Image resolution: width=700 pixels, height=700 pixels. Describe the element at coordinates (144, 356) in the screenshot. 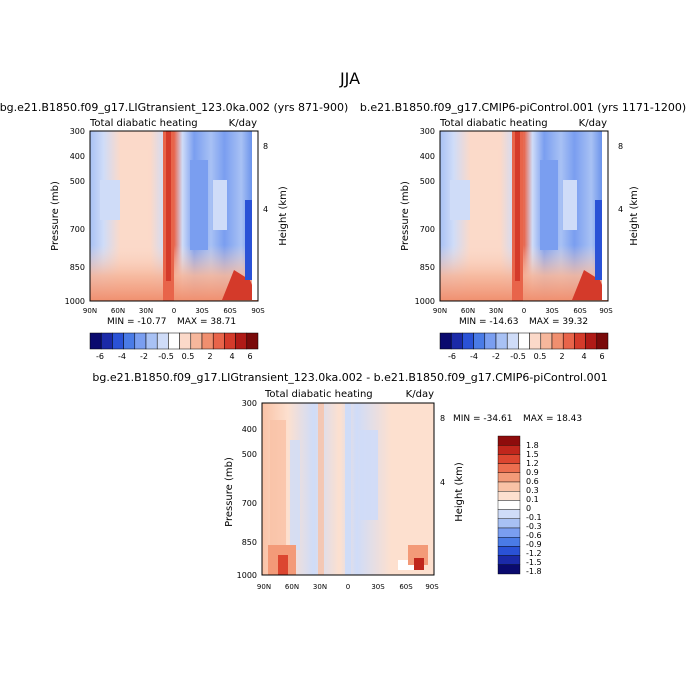

I see `colorbar-label: -2` at that location.